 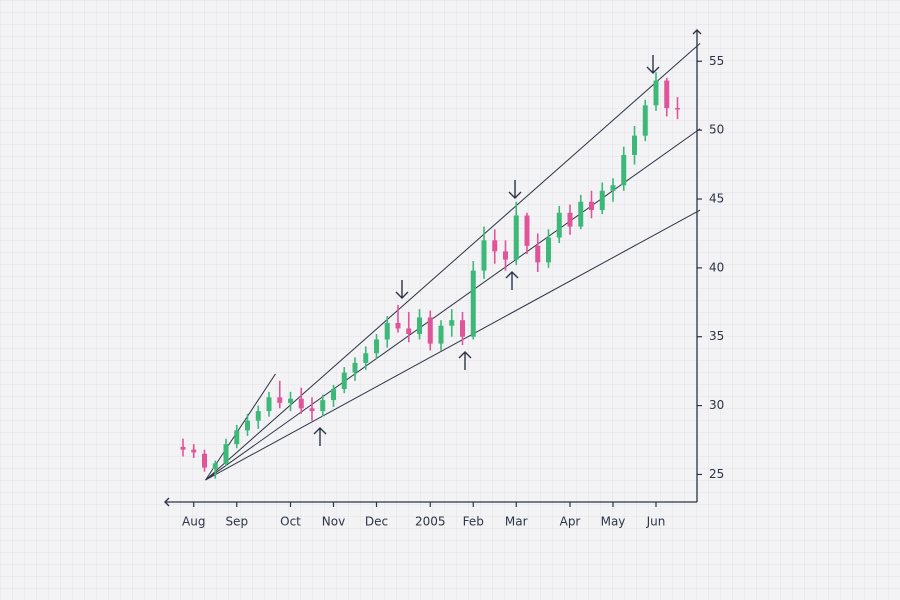 What do you see at coordinates (613, 522) in the screenshot?
I see `x-tick-label: May` at bounding box center [613, 522].